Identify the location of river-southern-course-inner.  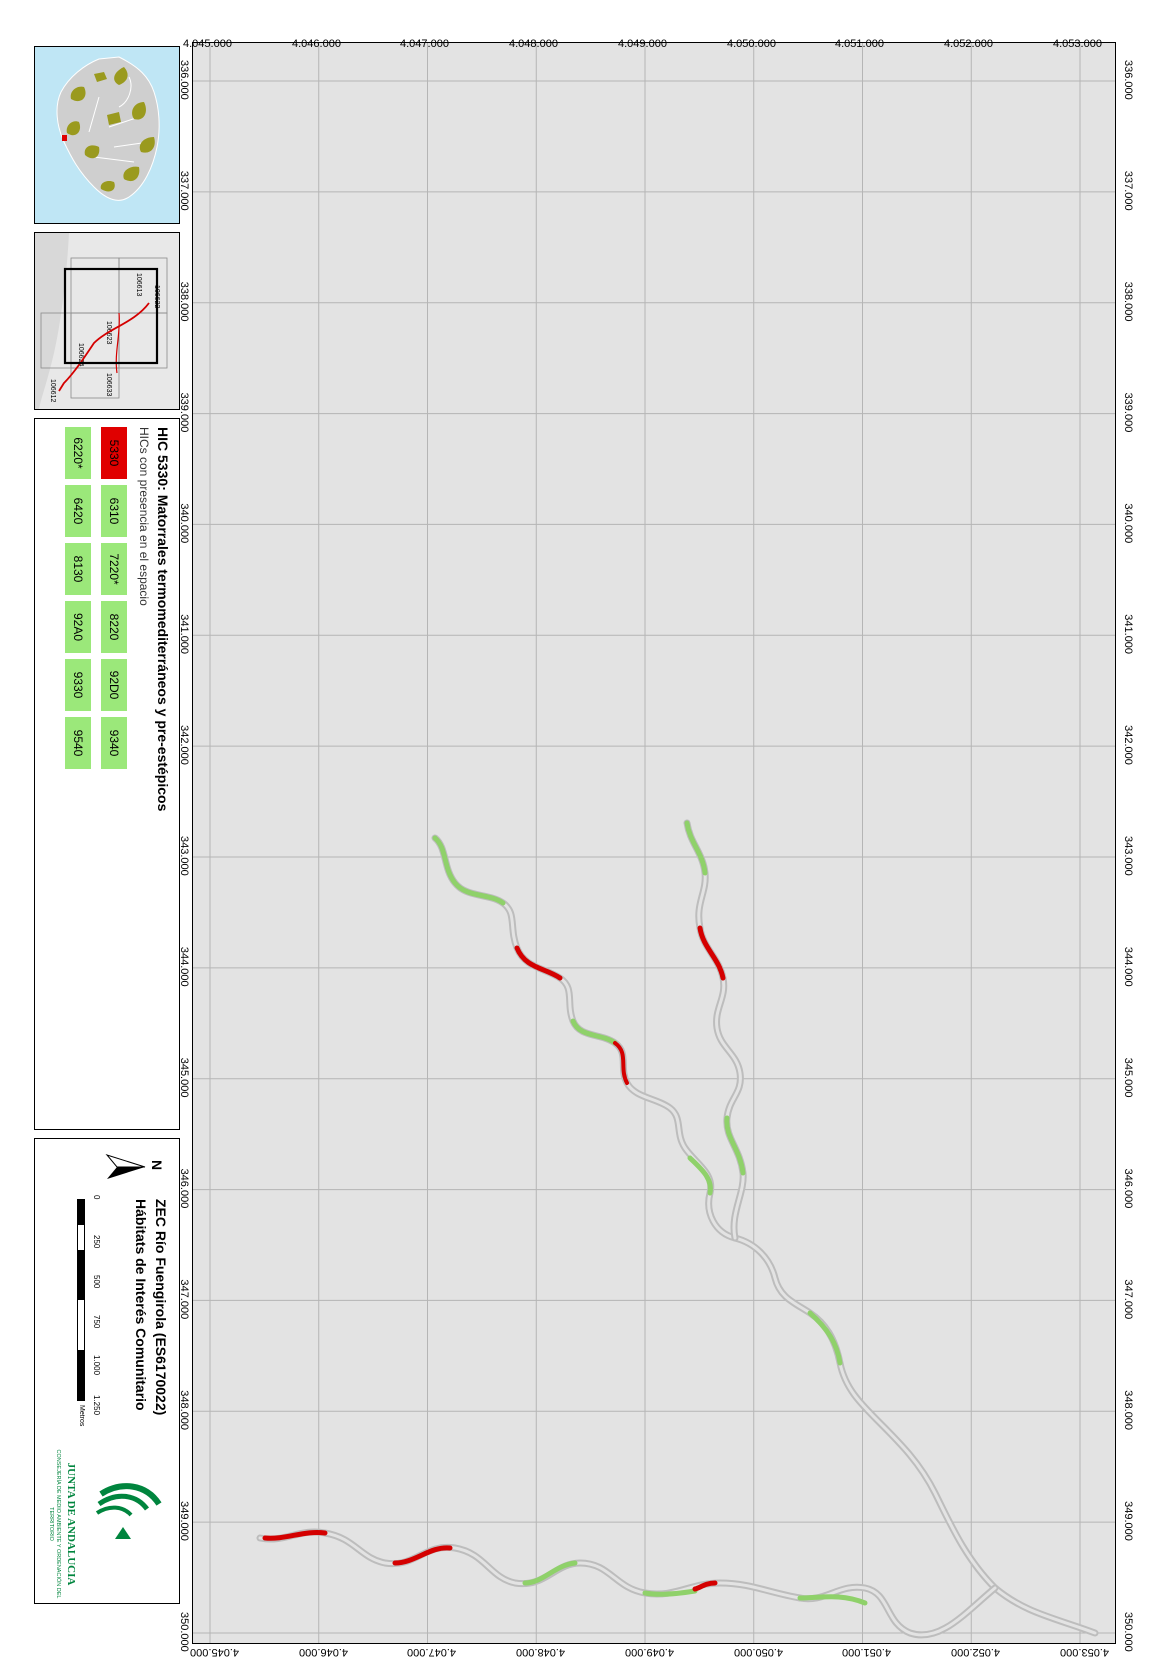
(530, 1565).